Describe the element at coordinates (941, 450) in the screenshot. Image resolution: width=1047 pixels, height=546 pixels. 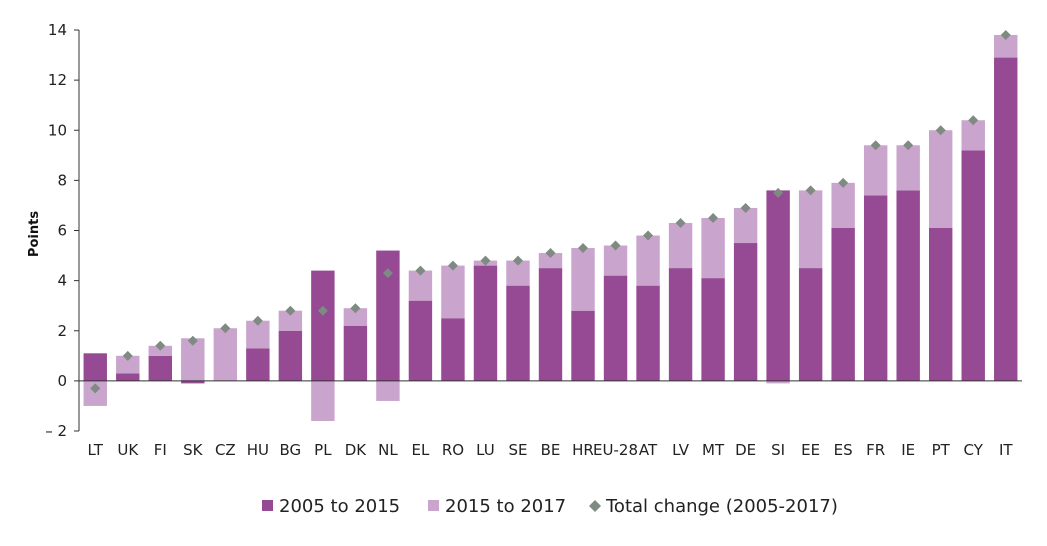
I see `x-tick-label: PT` at that location.